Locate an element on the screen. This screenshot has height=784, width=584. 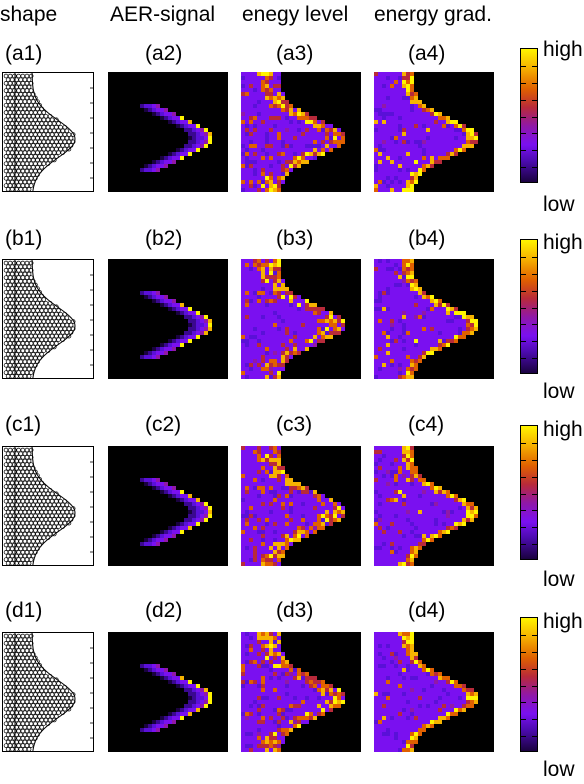
shape-plot-d1 is located at coordinates (48, 692).